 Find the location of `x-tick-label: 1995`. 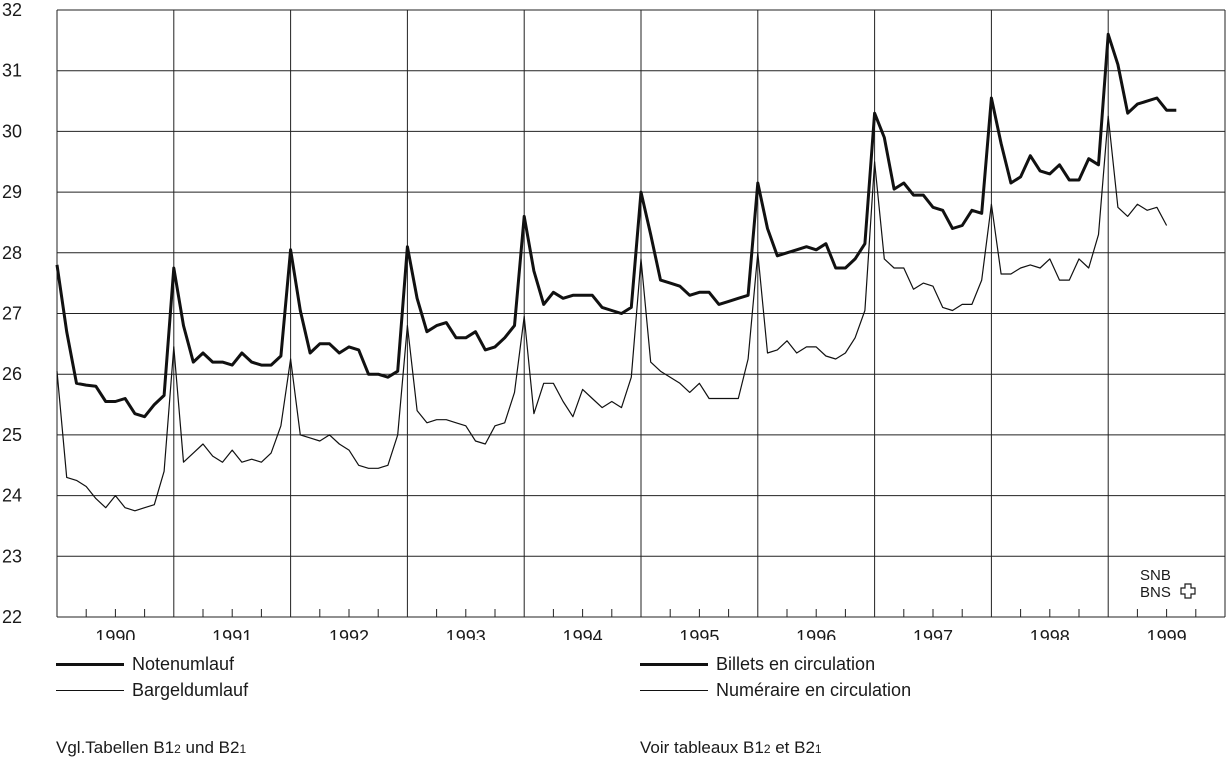

x-tick-label: 1995 is located at coordinates (699, 633).